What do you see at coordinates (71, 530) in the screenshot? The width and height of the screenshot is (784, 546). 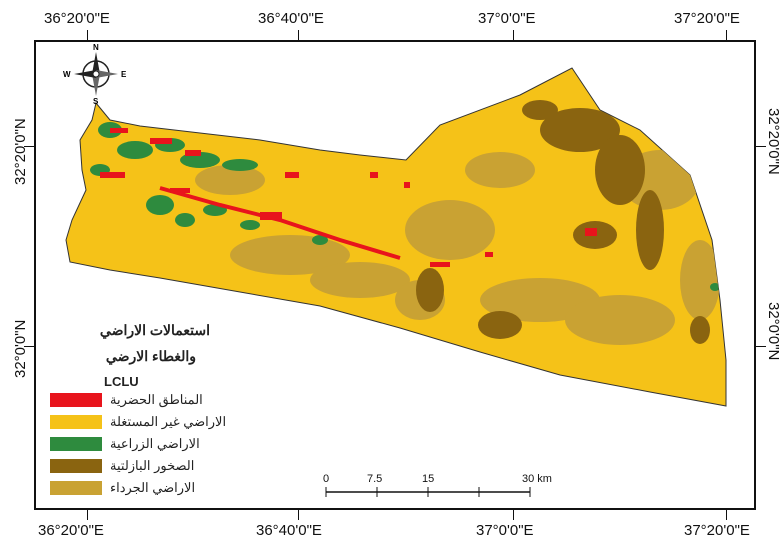 I see `bottom-longitude-label: 36°20'0"E` at bounding box center [71, 530].